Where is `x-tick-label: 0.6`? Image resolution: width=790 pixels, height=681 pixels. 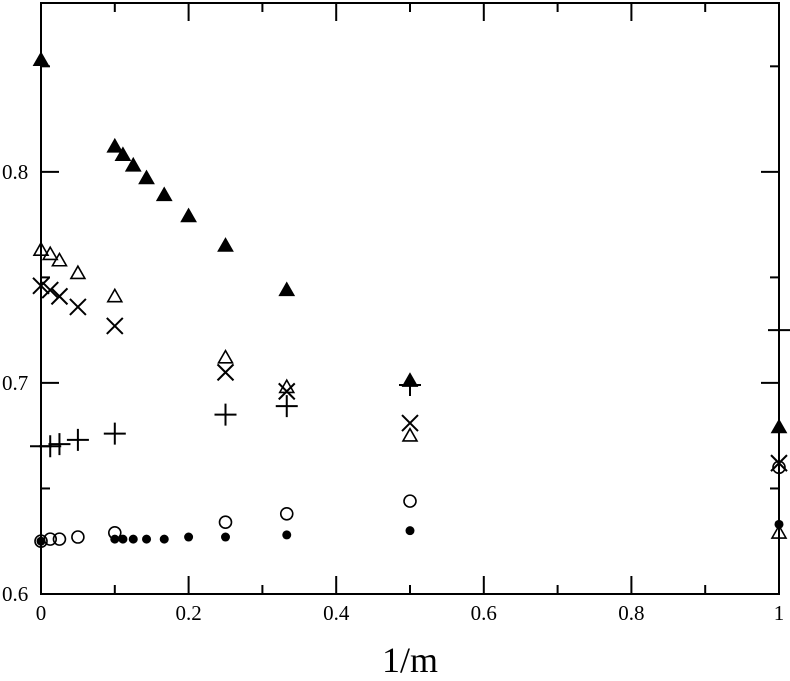
x-tick-label: 0.6 is located at coordinates (484, 613).